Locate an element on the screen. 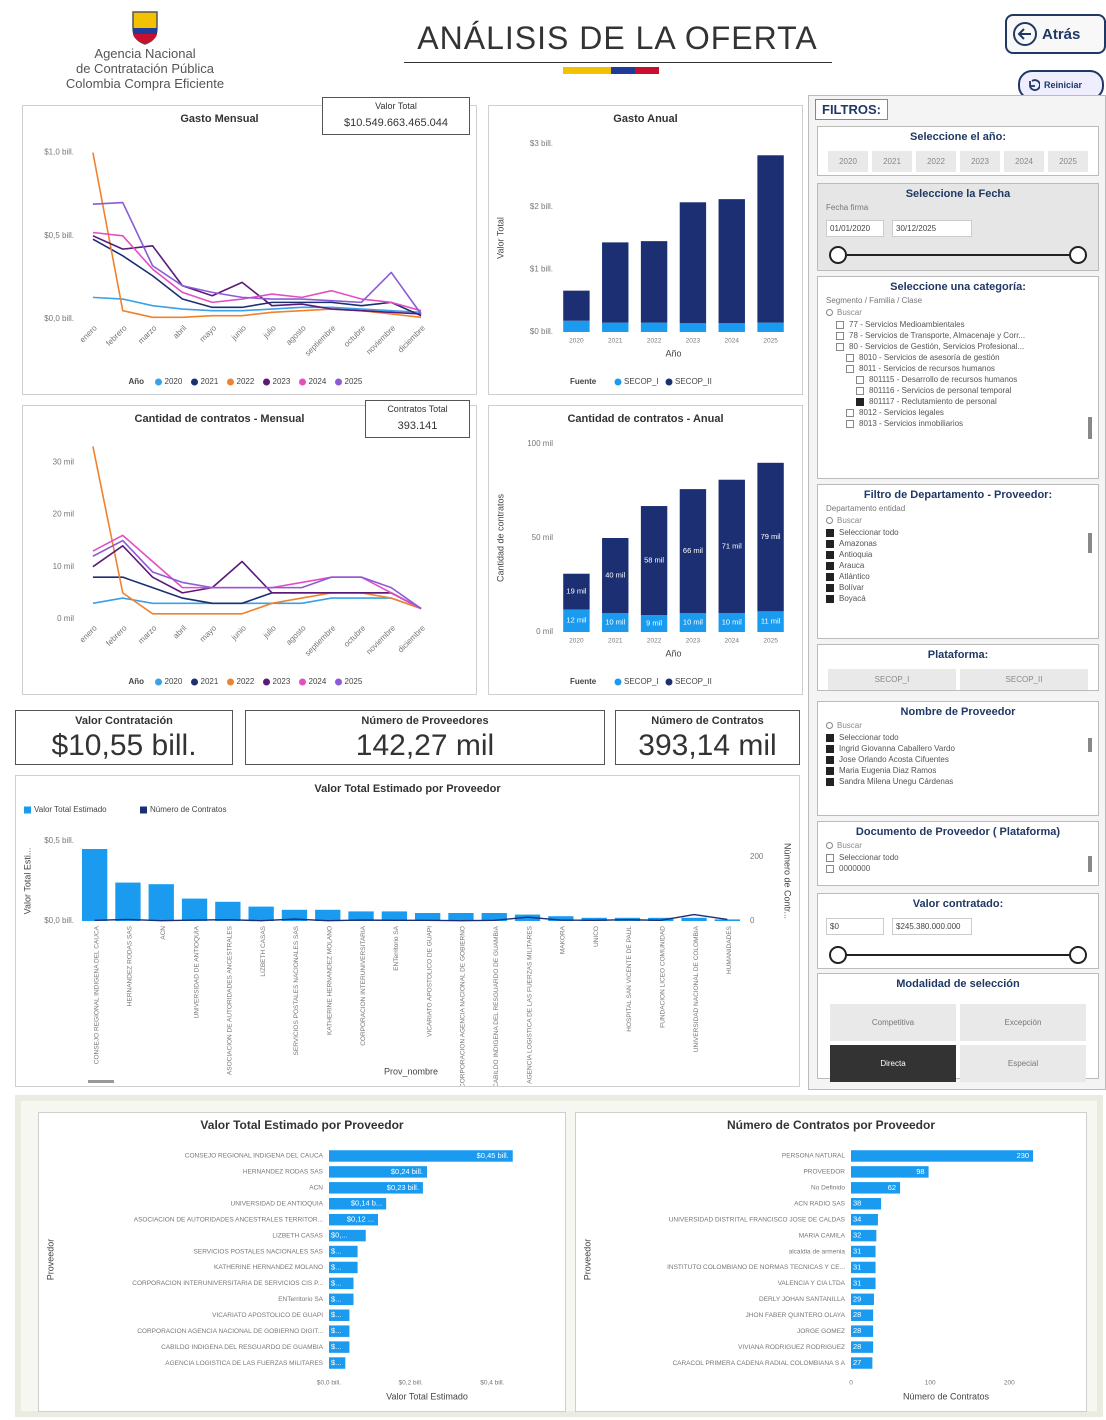 The height and width of the screenshot is (1420, 1106). list-item: 8010 - Servicios de asesoría de gestión is located at coordinates (968, 357).